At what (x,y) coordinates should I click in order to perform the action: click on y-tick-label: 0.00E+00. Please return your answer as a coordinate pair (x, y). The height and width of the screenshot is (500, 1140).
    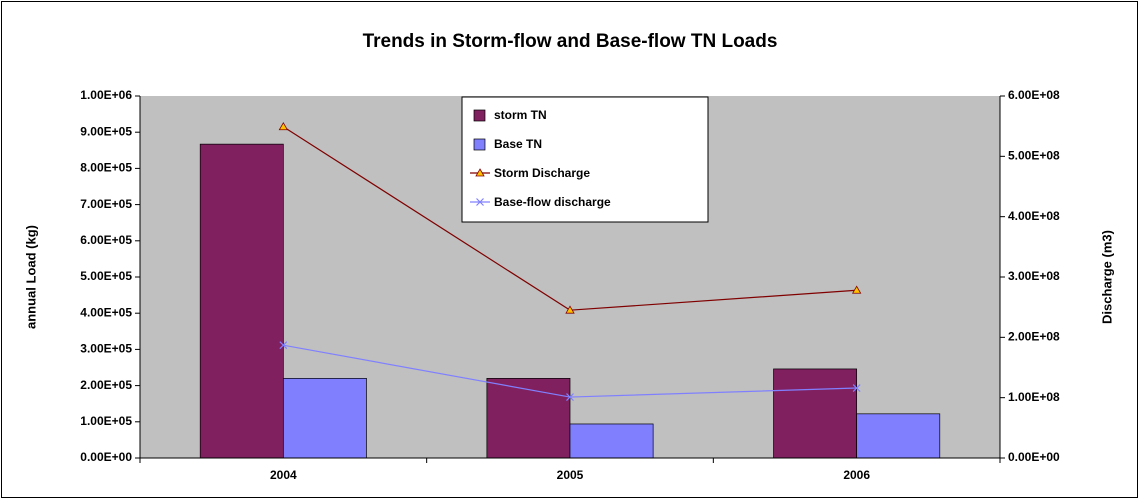
    Looking at the image, I should click on (106, 457).